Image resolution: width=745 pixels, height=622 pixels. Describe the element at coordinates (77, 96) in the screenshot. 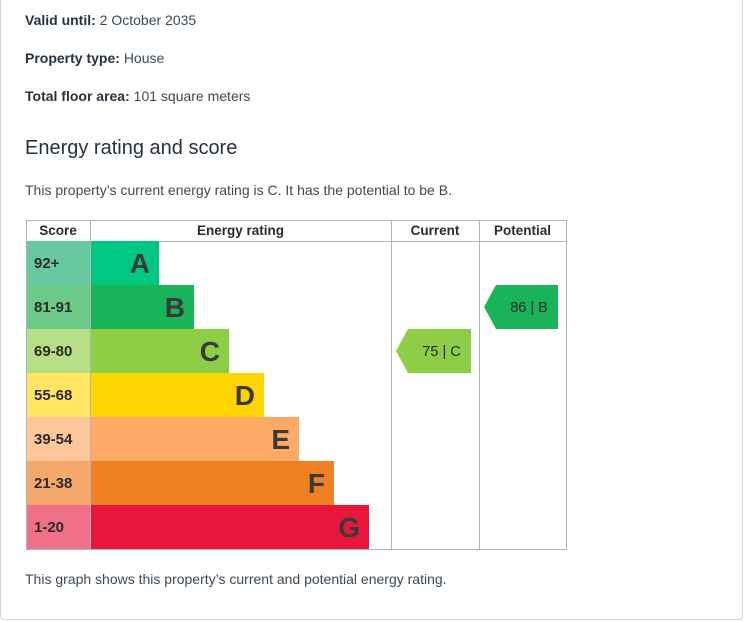

I see `floor-area-label: Total floor area:` at that location.